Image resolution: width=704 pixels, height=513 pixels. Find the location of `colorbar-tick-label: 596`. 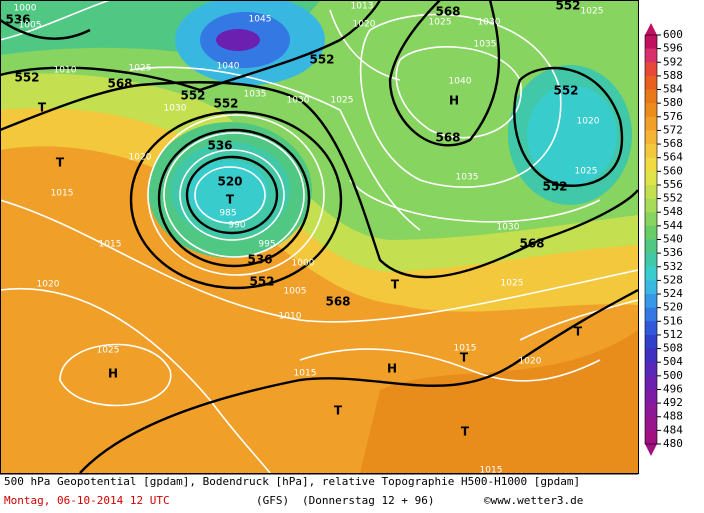

colorbar-tick-label: 596 is located at coordinates (673, 48).